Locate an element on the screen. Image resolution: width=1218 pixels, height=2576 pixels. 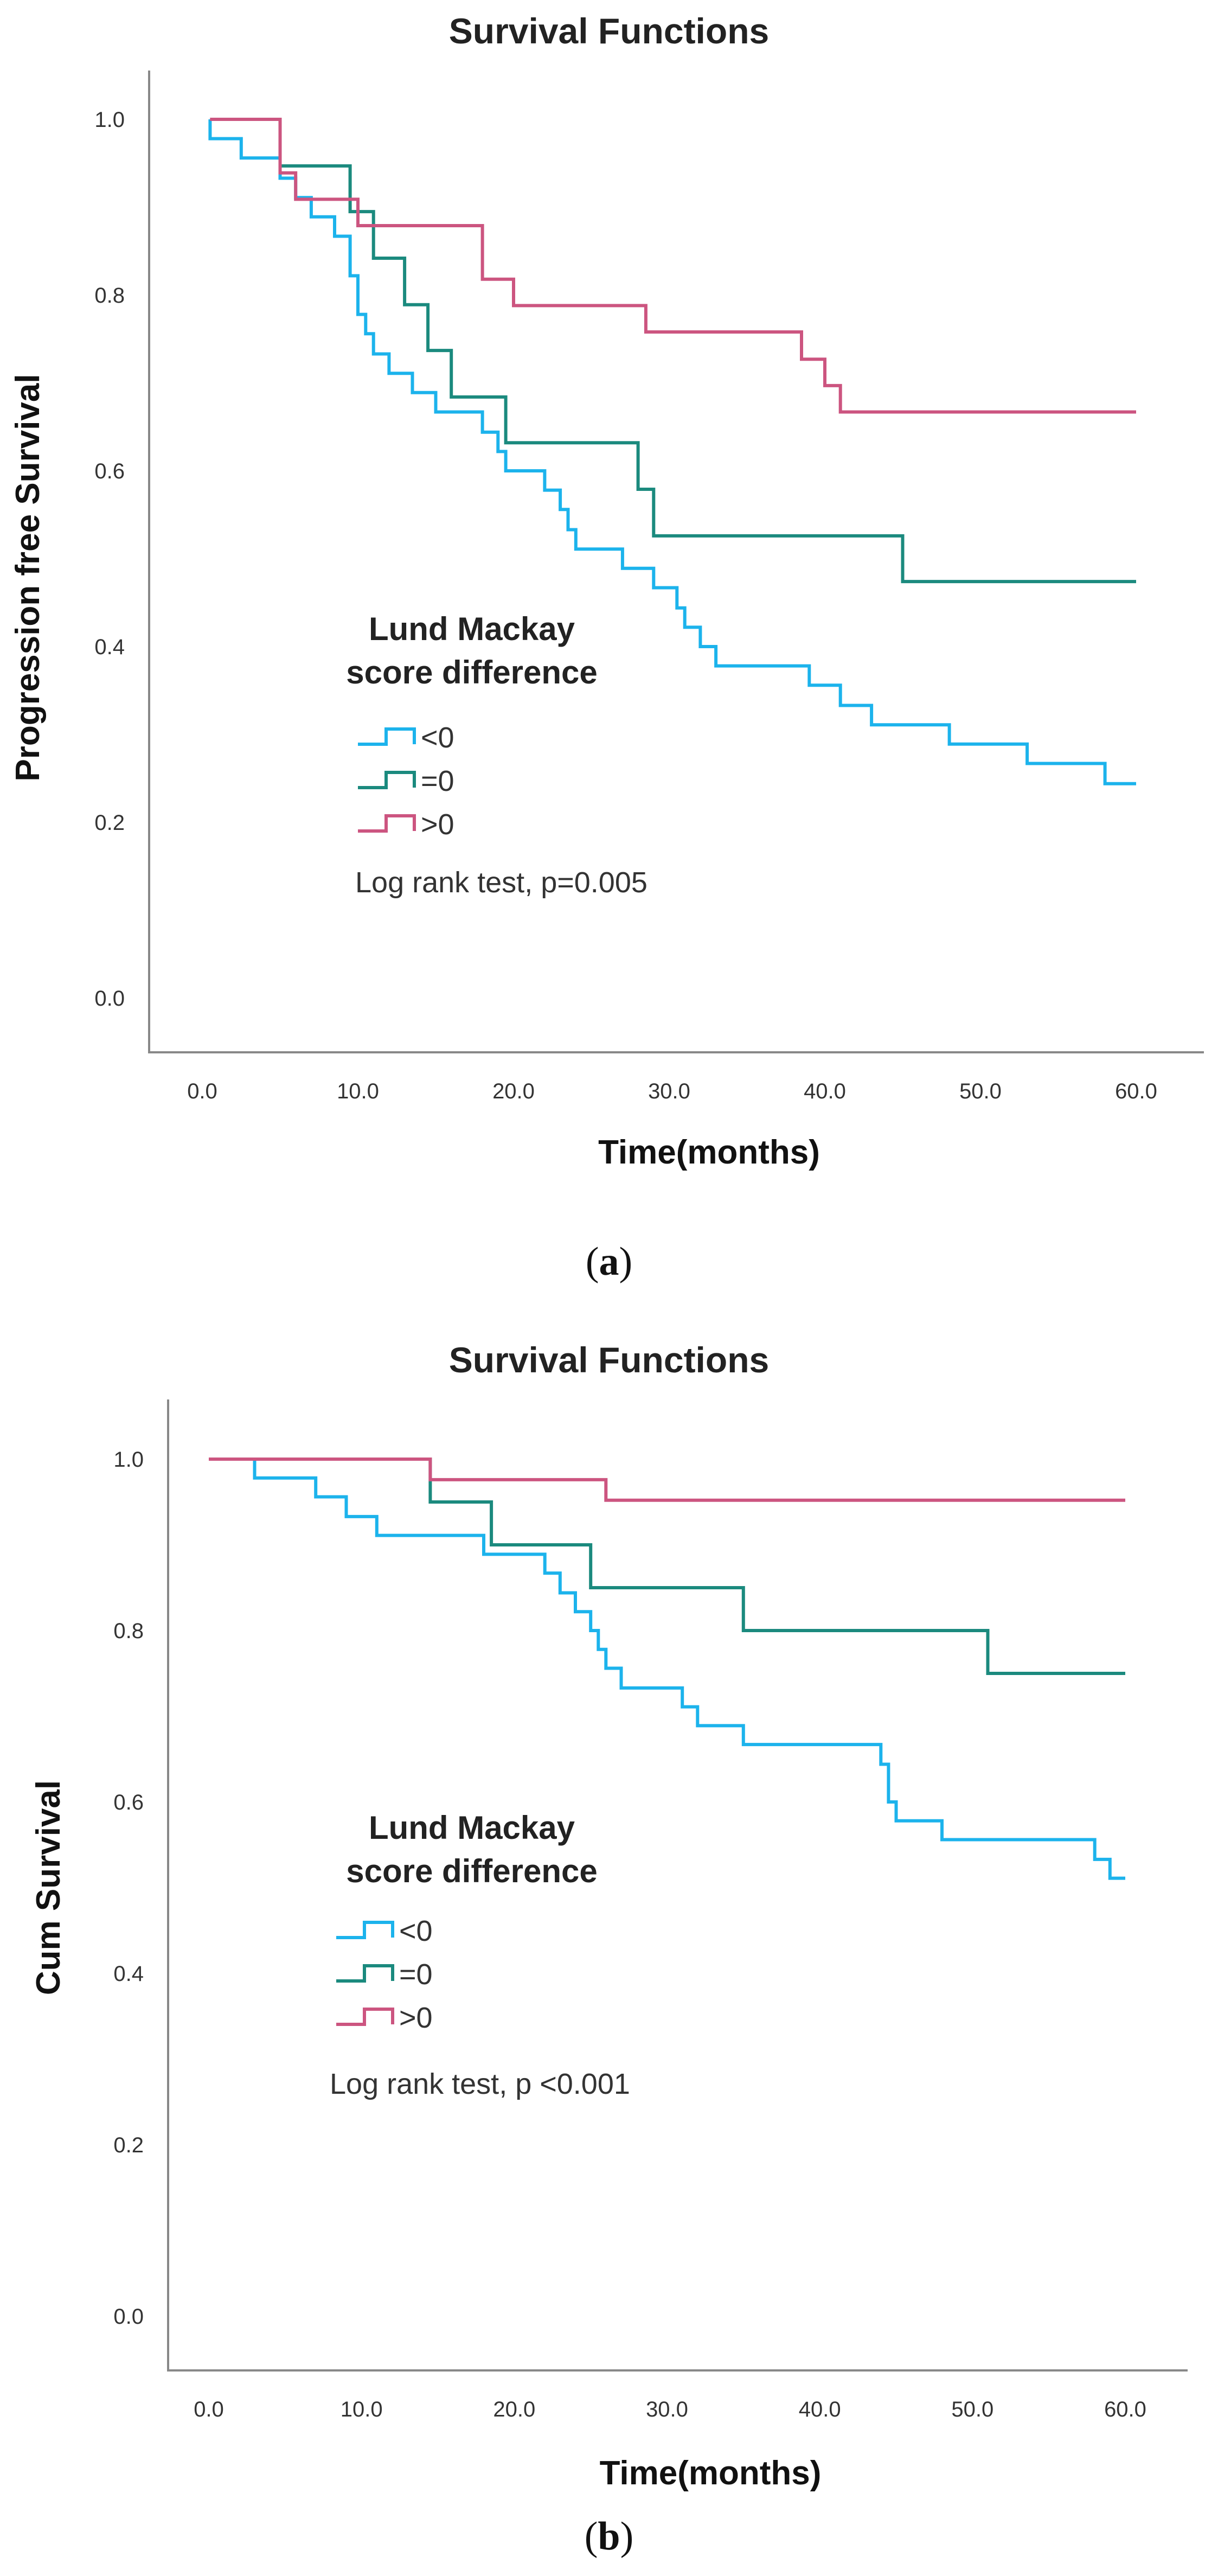
y-axis-label: Cum Survival is located at coordinates (49, 1887).